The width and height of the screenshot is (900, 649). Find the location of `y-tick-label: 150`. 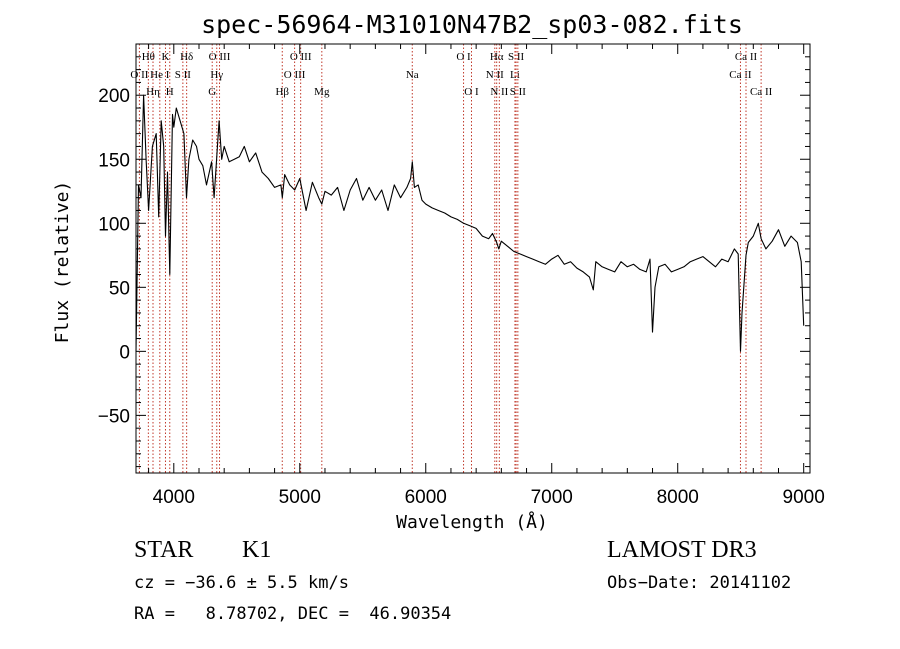

y-tick-label: 150 is located at coordinates (114, 160).